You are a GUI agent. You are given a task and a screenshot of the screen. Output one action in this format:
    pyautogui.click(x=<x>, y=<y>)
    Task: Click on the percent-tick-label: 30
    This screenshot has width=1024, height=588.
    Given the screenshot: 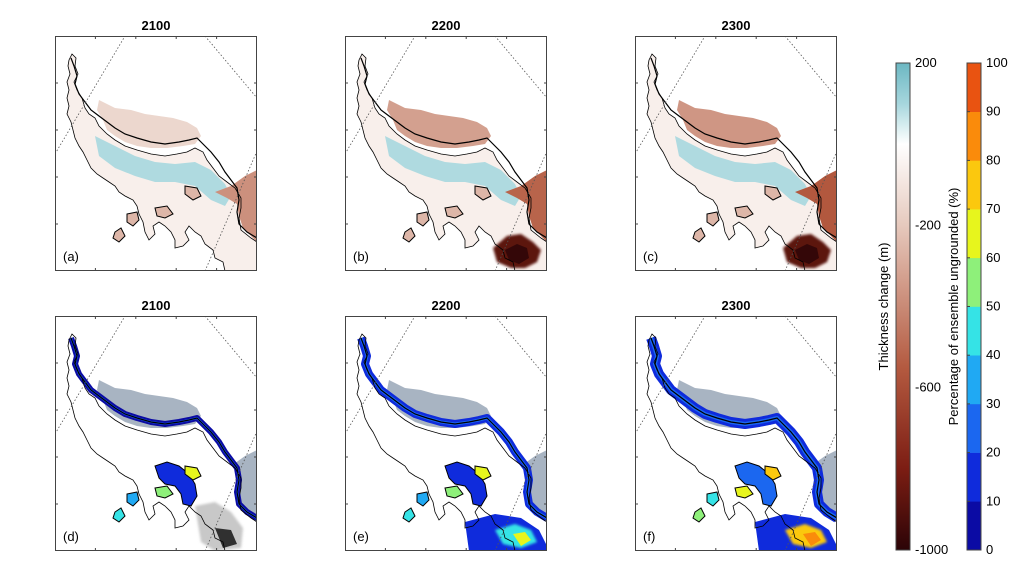 What is the action you would take?
    pyautogui.click(x=993, y=403)
    